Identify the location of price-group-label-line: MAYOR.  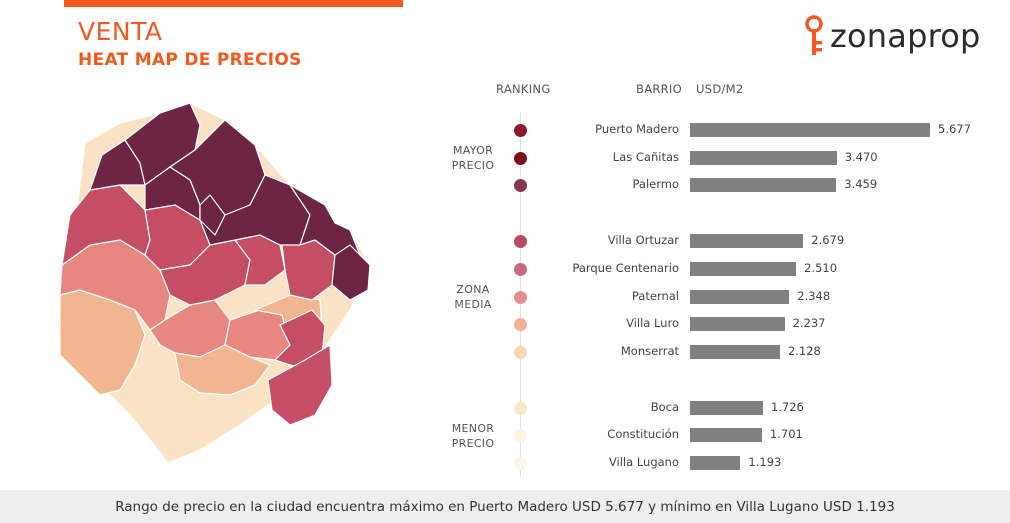
(473, 150).